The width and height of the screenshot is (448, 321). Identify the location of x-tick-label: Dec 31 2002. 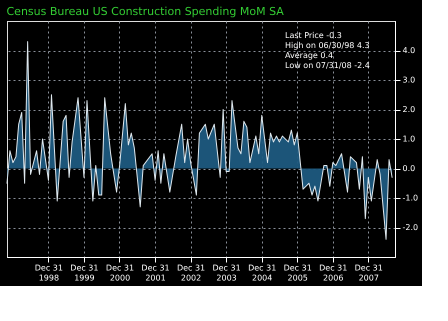
(191, 273).